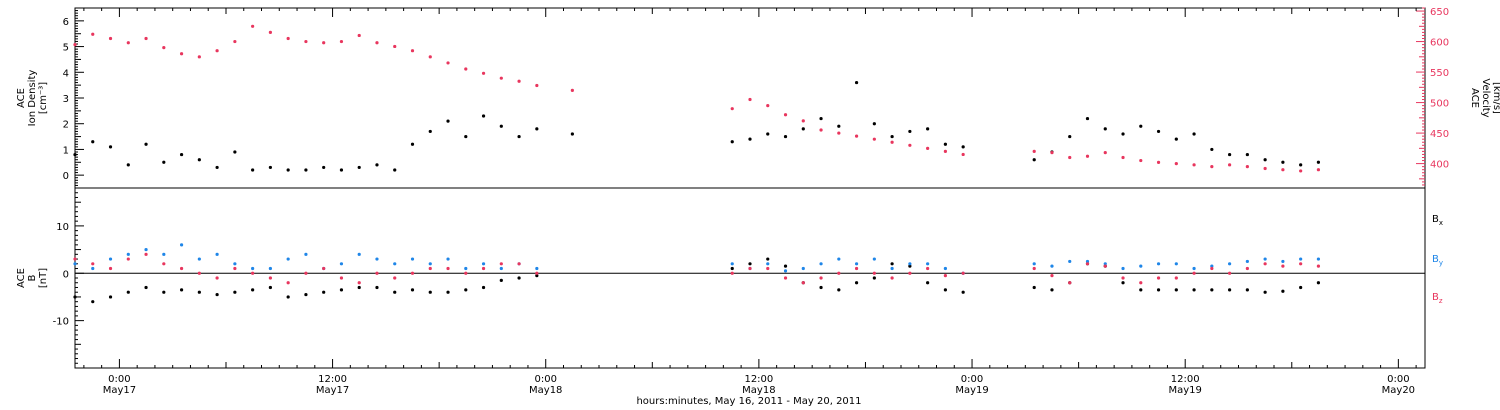 The width and height of the screenshot is (1500, 410). What do you see at coordinates (1437, 220) in the screenshot?
I see `legend-bx: Bx` at bounding box center [1437, 220].